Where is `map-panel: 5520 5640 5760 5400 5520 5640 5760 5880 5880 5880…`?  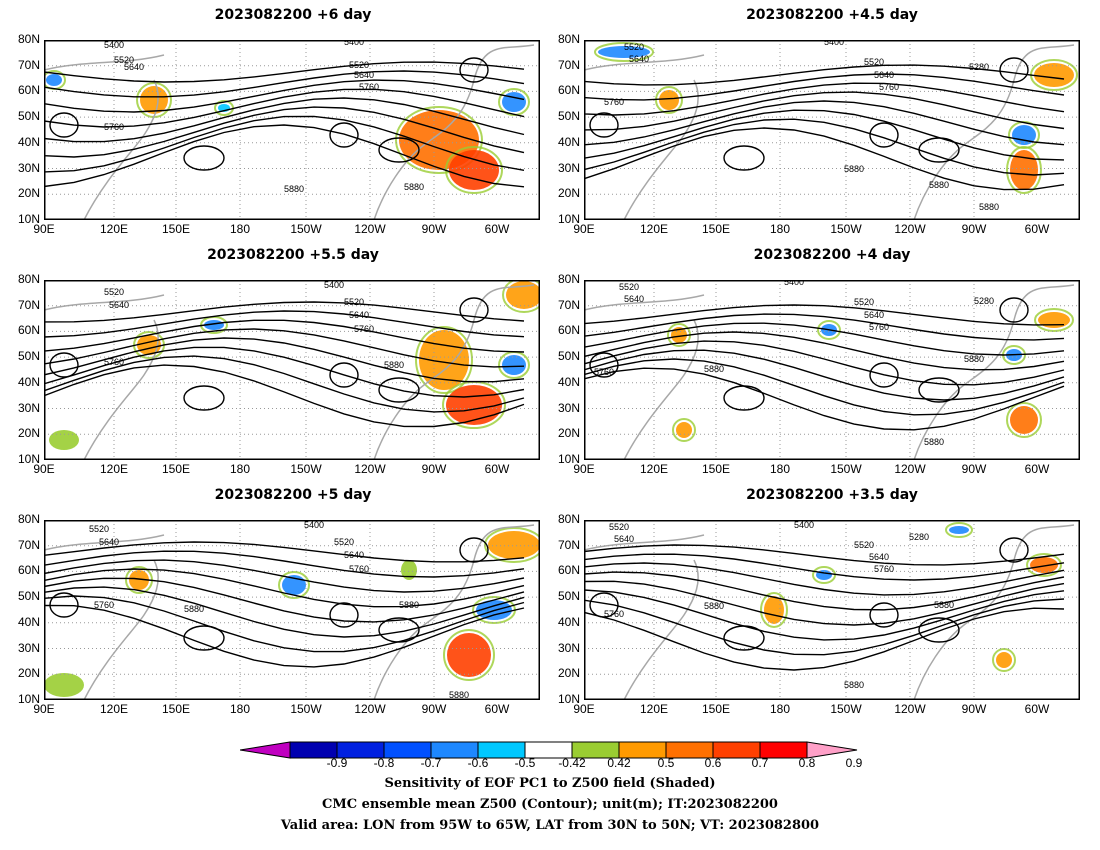
map-panel: 5520 5640 5760 5400 5520 5640 5760 5880 5880 5880… is located at coordinates (832, 130).